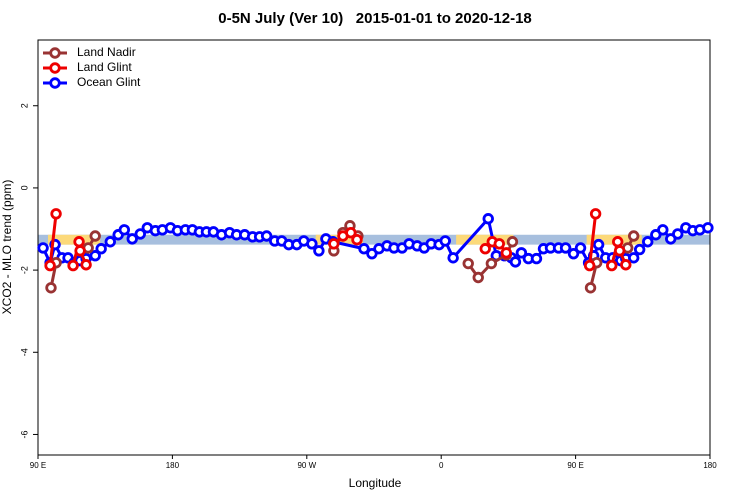 The width and height of the screenshot is (750, 500). Describe the element at coordinates (24, 434) in the screenshot. I see `y-tick-label: -6` at that location.